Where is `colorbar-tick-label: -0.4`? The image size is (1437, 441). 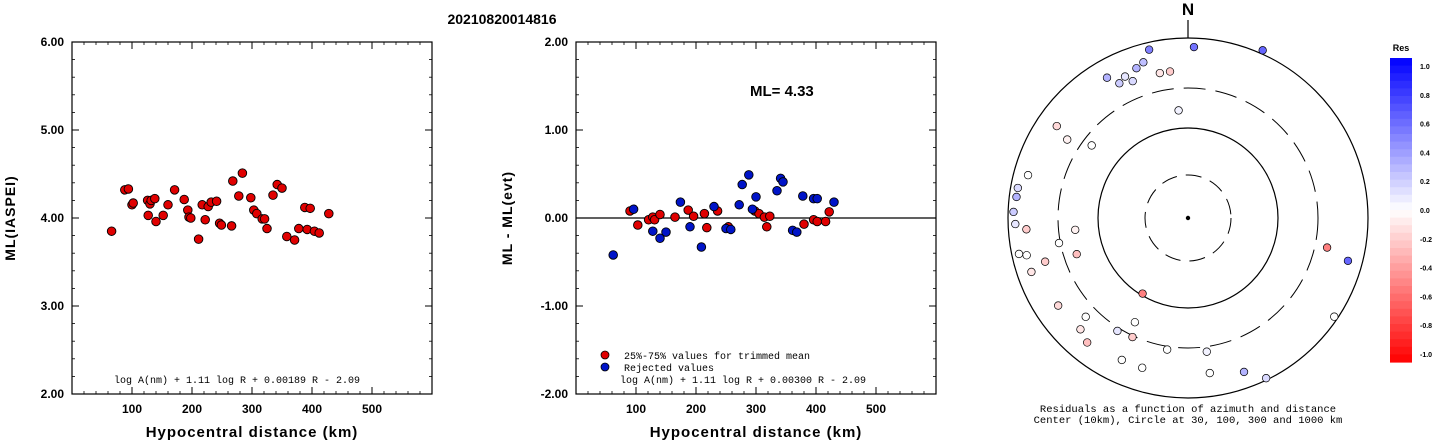
colorbar-tick-label: -0.4 is located at coordinates (1426, 269).